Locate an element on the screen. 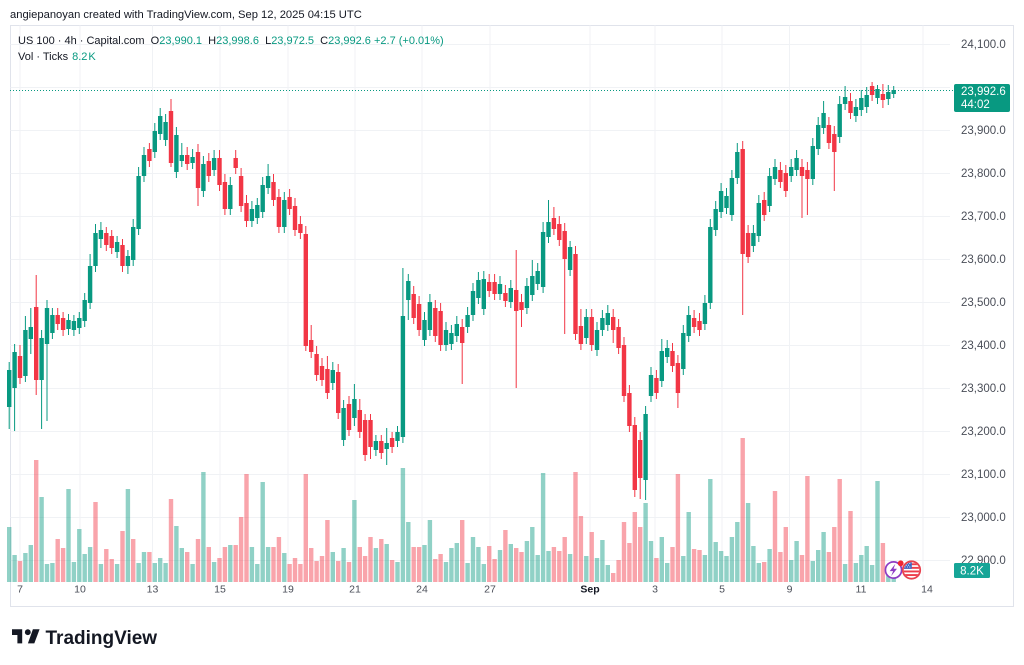  svg-text: 44:02 is located at coordinates (975, 105).